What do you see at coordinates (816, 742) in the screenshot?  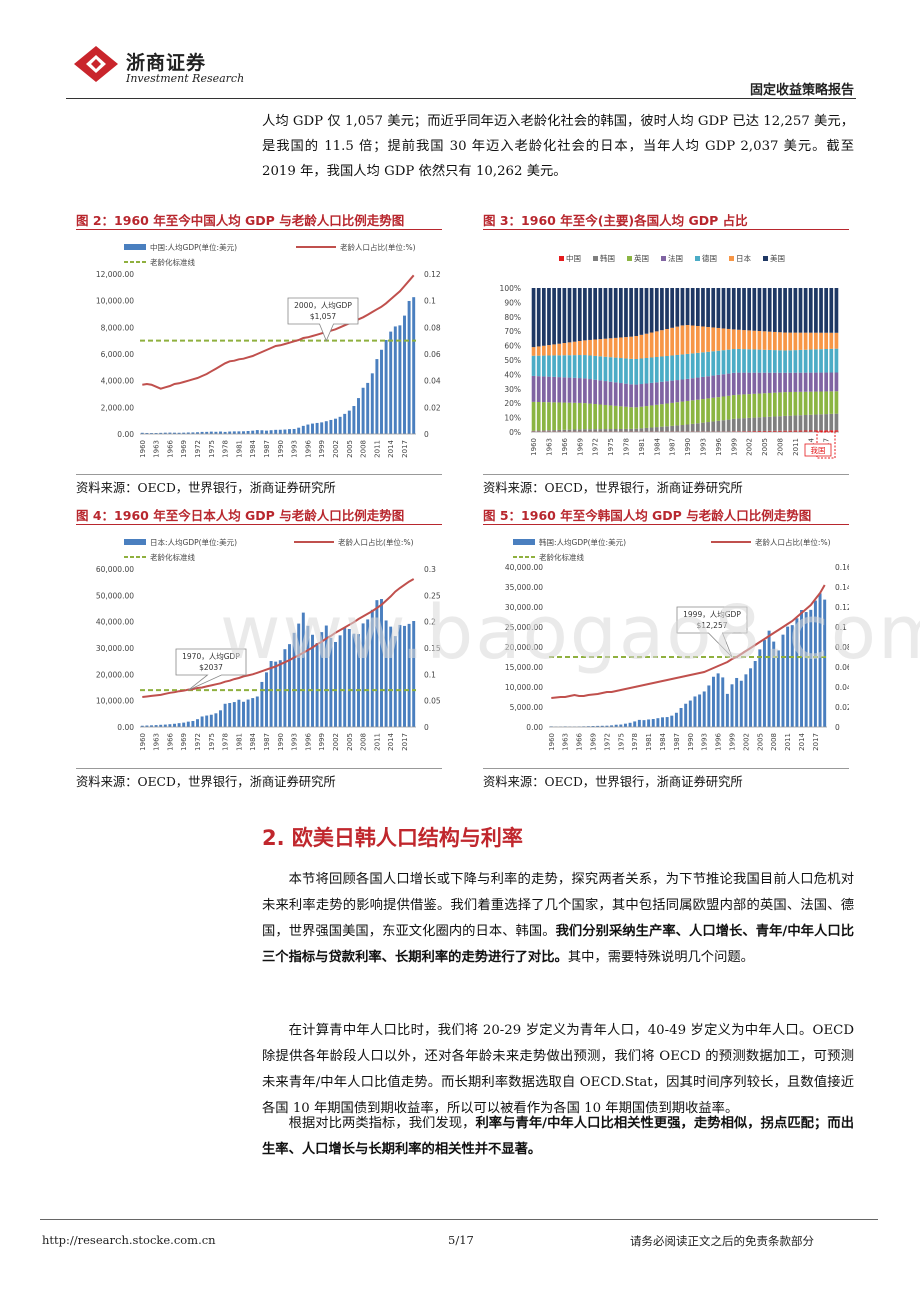 I see `x-tick-label: 2017` at bounding box center [816, 742].